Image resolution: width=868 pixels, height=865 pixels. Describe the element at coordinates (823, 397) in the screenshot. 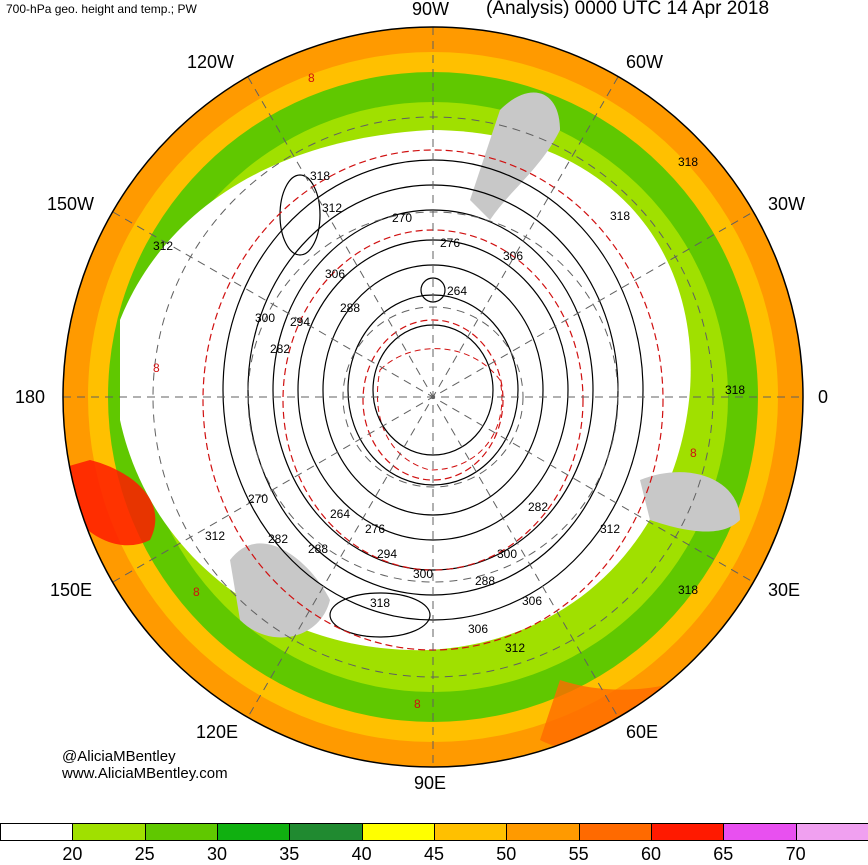

I see `lon-label-0: 0` at that location.